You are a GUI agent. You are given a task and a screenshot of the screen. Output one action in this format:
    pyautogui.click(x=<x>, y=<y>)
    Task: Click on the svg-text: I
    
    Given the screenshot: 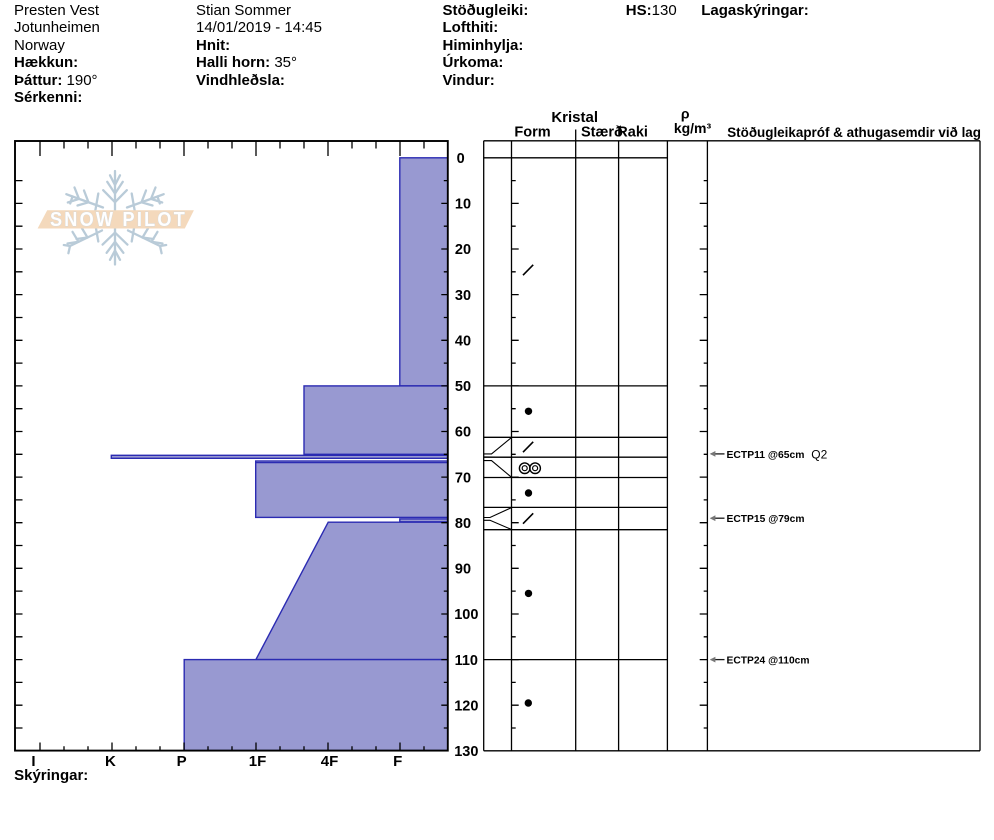 What is the action you would take?
    pyautogui.click(x=33, y=761)
    